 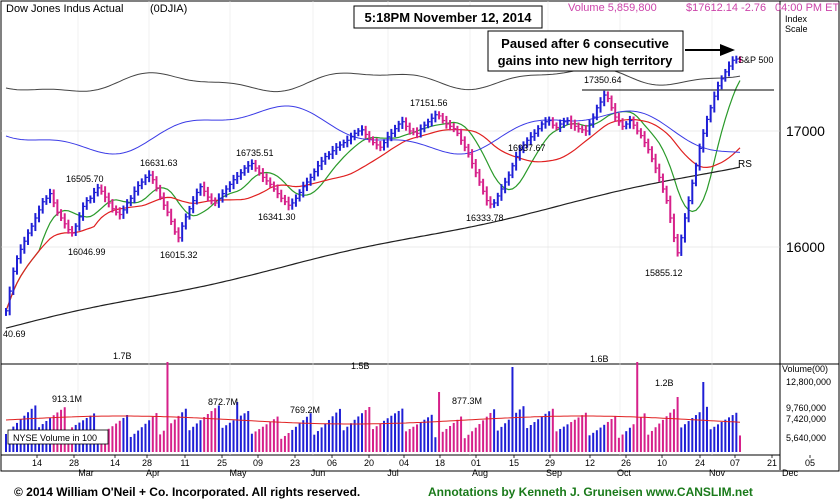 What do you see at coordinates (810, 463) in the screenshot?
I see `x-day-label: 05` at bounding box center [810, 463].